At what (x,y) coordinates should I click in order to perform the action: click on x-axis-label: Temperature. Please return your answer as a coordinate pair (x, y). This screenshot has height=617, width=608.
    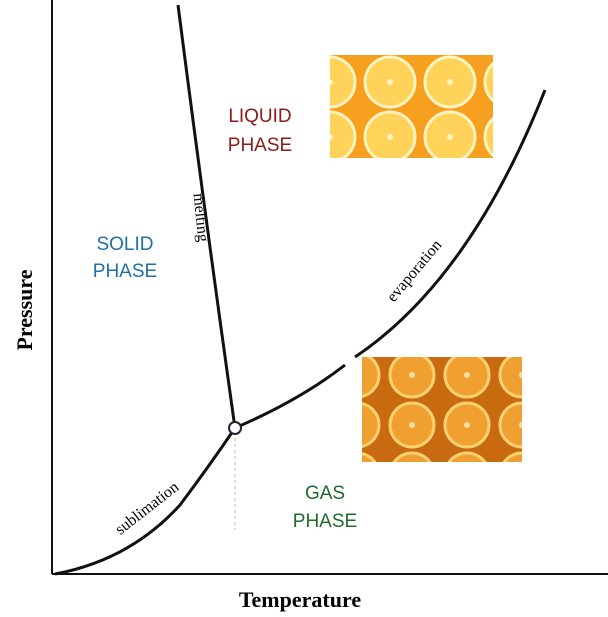
    Looking at the image, I should click on (300, 599).